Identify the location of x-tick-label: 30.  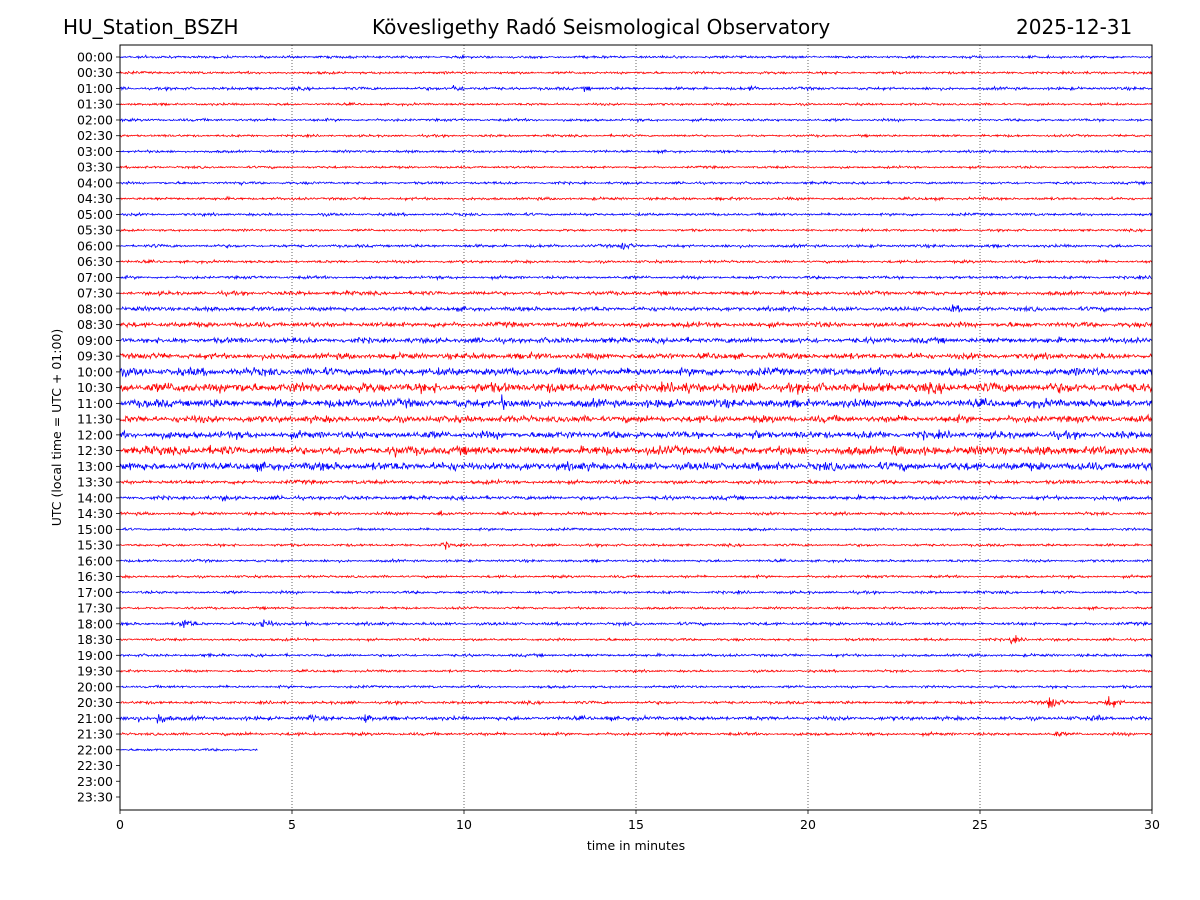
(1152, 824).